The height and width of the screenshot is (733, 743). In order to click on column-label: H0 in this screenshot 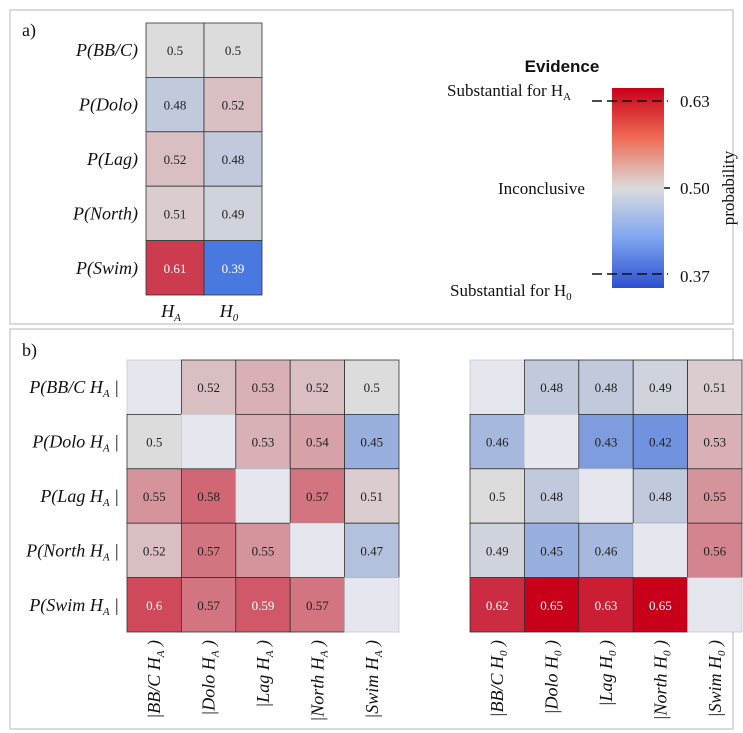, I will do `click(229, 312)`.